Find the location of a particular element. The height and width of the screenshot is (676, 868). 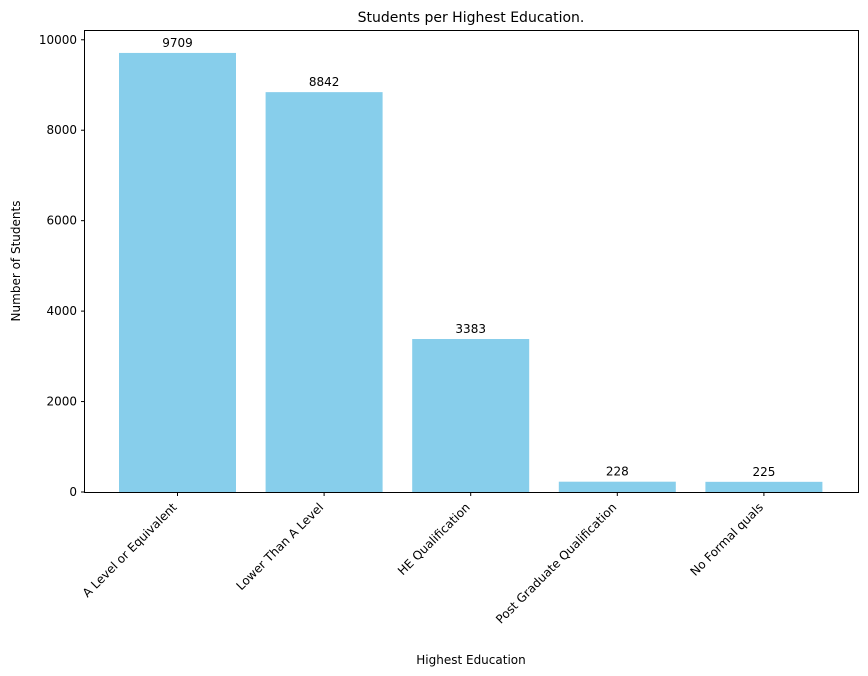

y-axis-label: Number of Students is located at coordinates (16, 261).